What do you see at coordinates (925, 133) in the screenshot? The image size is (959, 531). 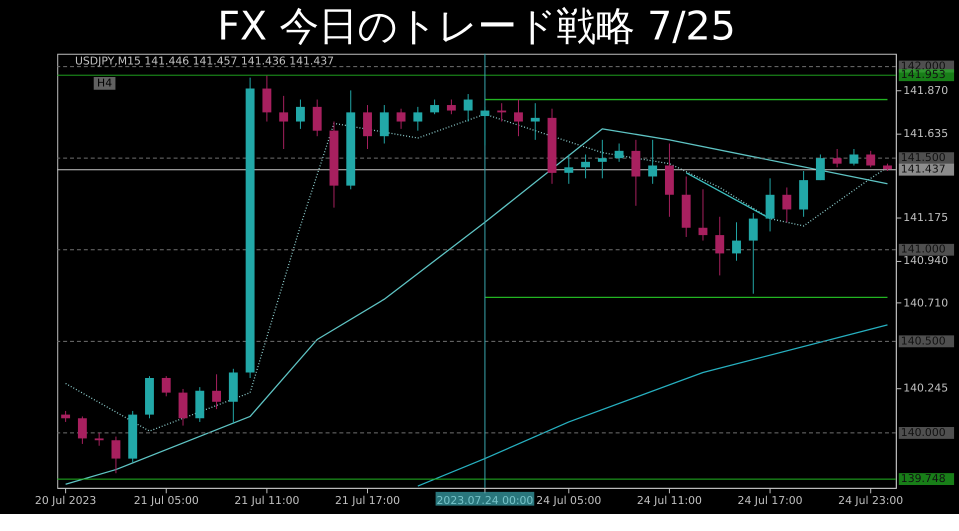 I see `y-tick-label: 141.635` at bounding box center [925, 133].